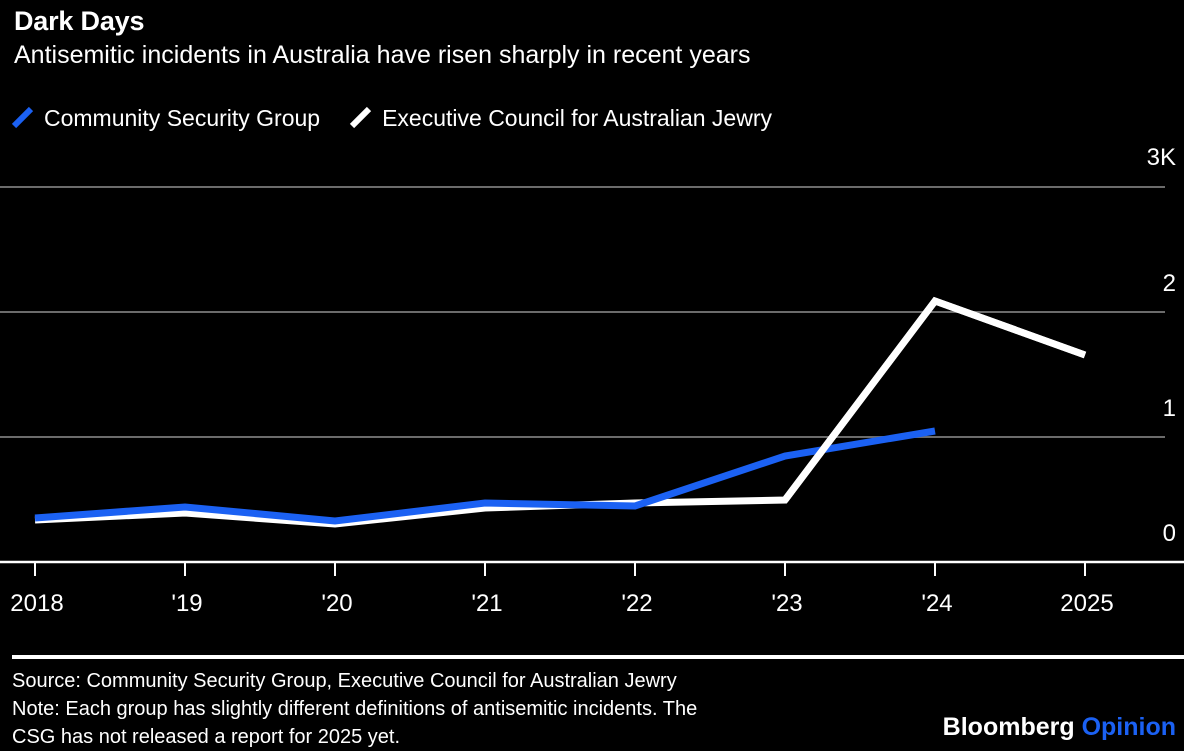 The image size is (1184, 751). I want to click on legend-label-ecaj: Executive Council for Australian Jewry, so click(577, 118).